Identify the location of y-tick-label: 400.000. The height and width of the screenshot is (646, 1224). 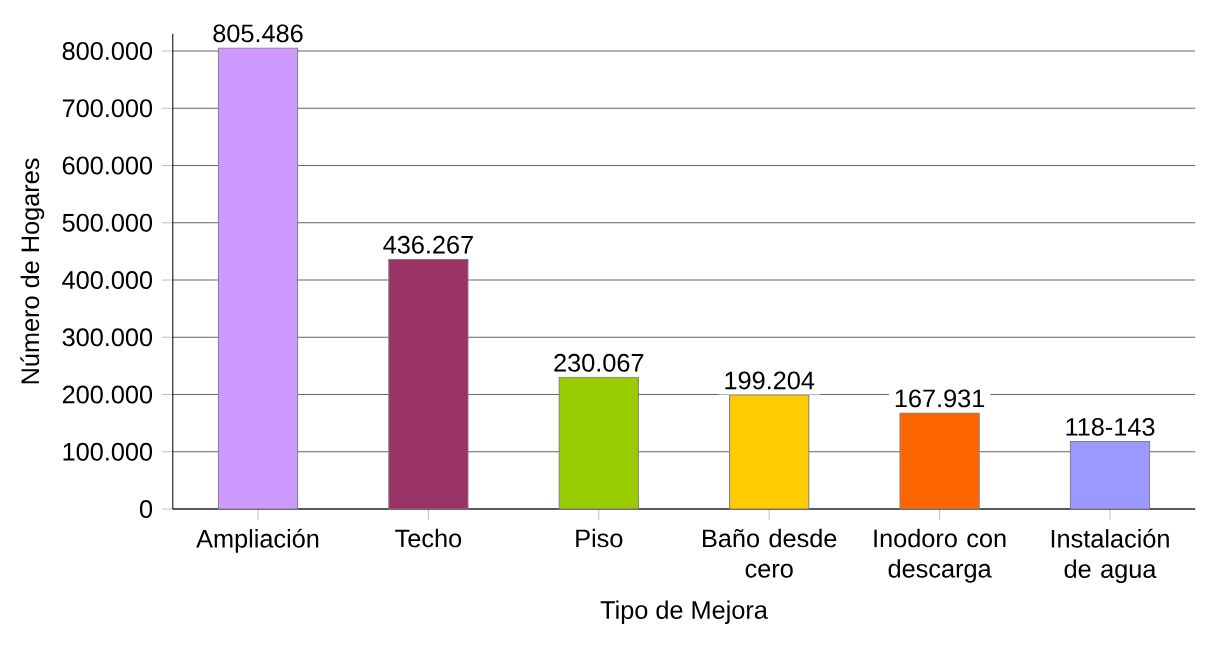
(107, 280).